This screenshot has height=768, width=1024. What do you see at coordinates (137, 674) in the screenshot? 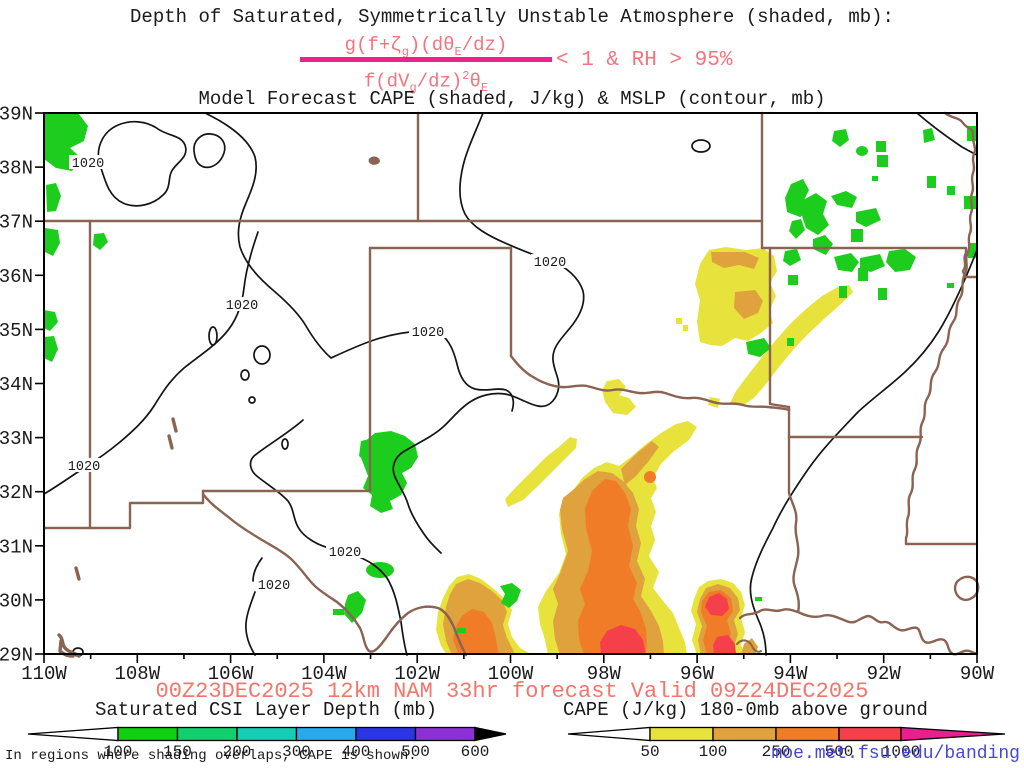
I see `x-axis-label: 108W` at bounding box center [137, 674].